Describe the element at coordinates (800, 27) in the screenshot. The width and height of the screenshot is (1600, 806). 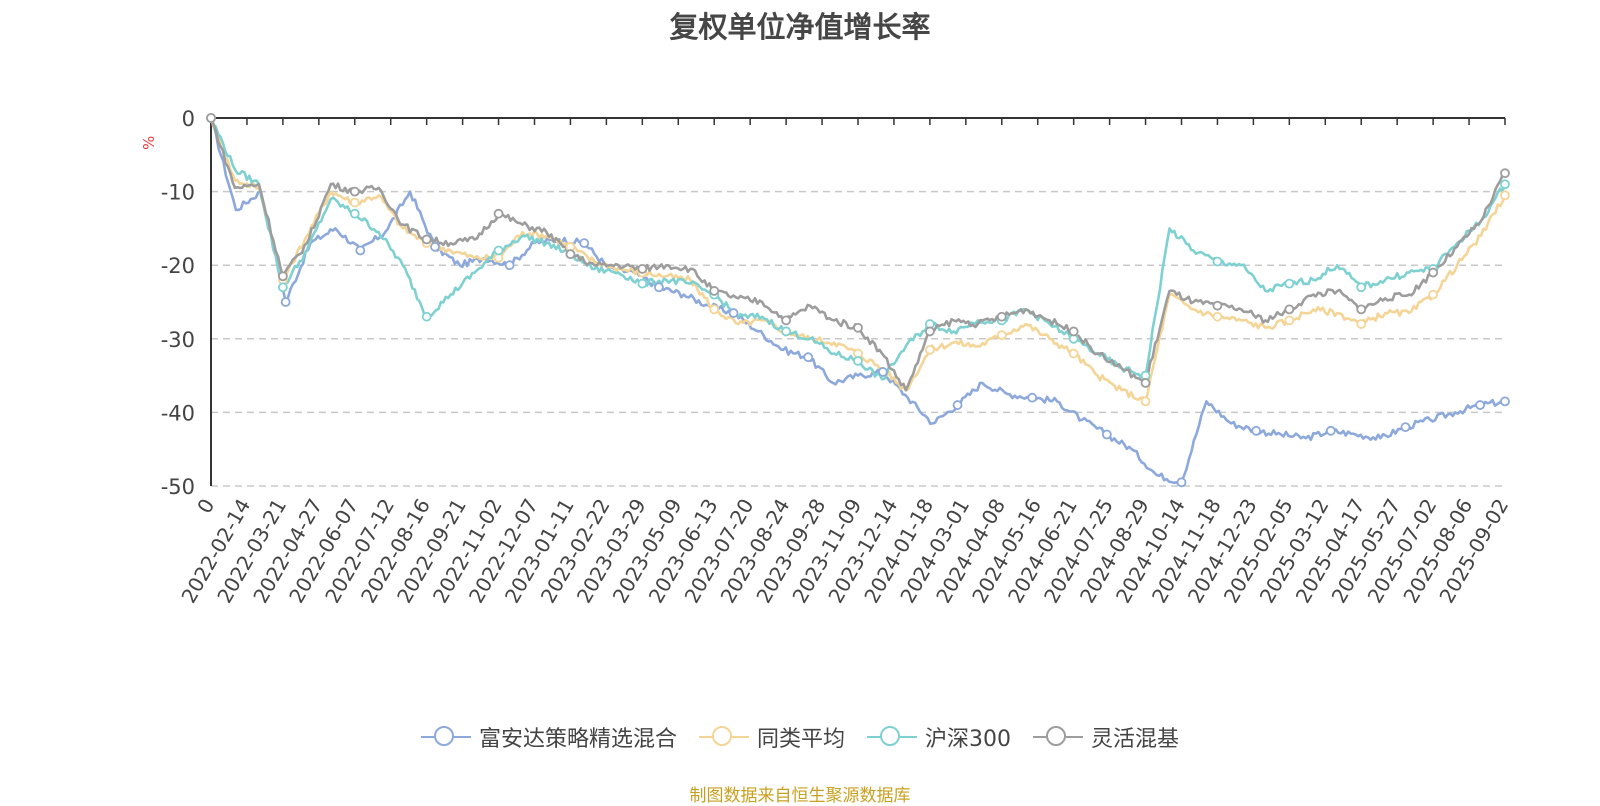
I see `chart-title: 复权单位净值增长率` at that location.